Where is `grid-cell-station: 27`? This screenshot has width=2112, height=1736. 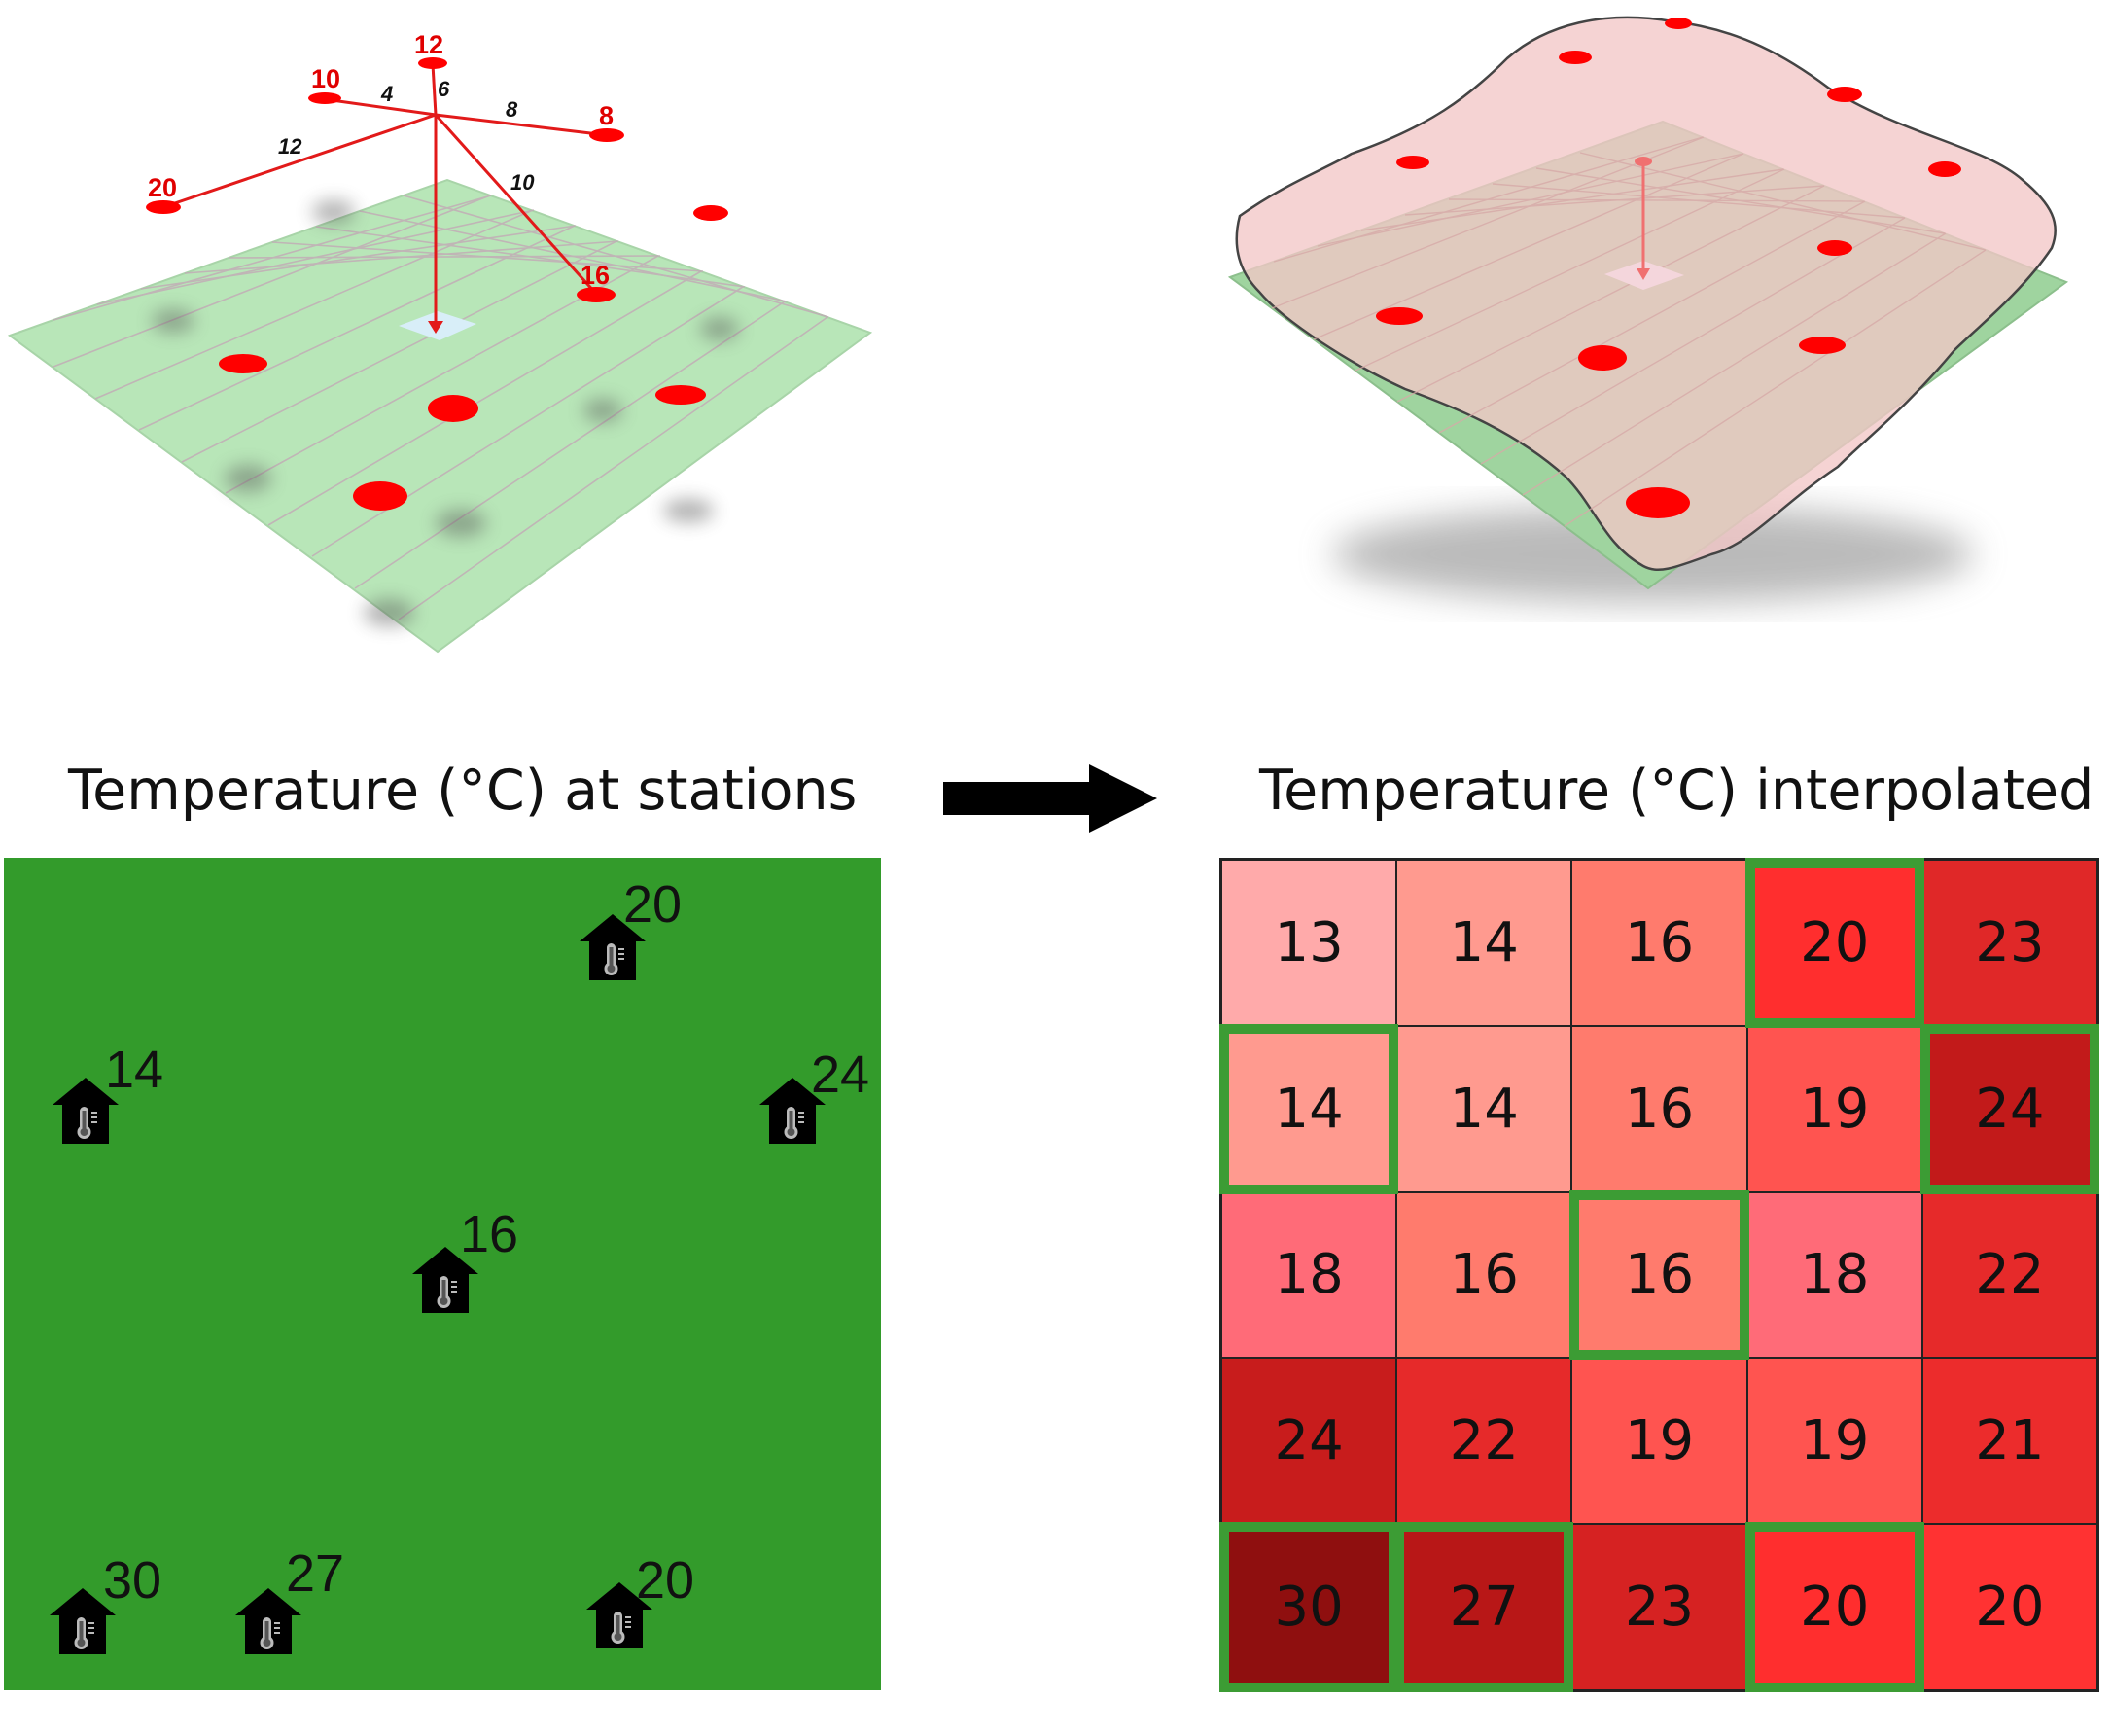 grid-cell-station: 27 is located at coordinates (1484, 1607).